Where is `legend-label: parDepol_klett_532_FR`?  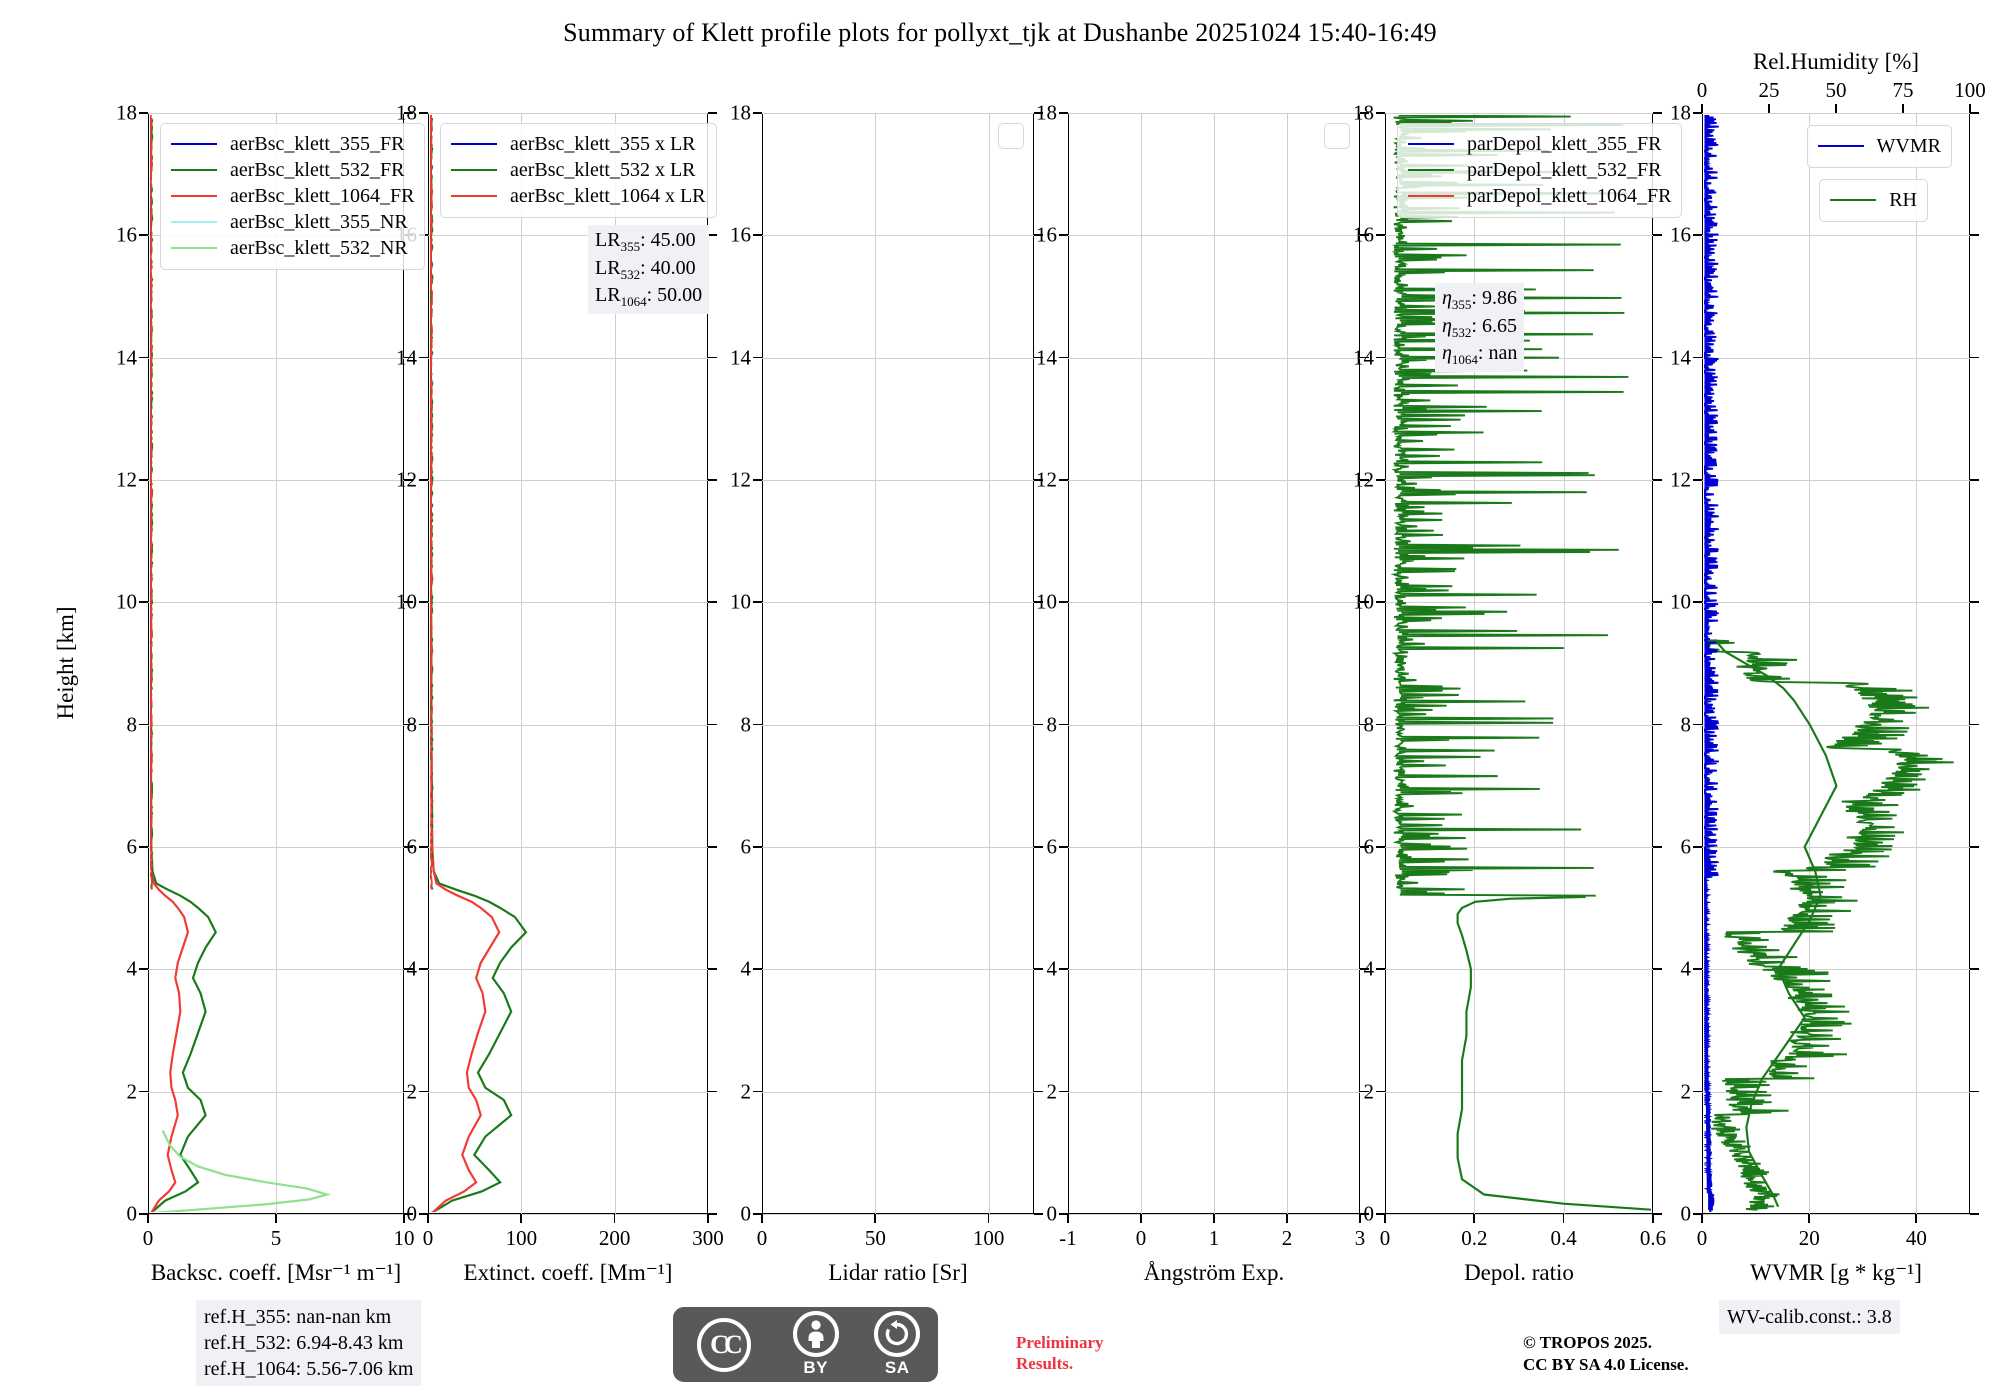
legend-label: parDepol_klett_532_FR is located at coordinates (1564, 169).